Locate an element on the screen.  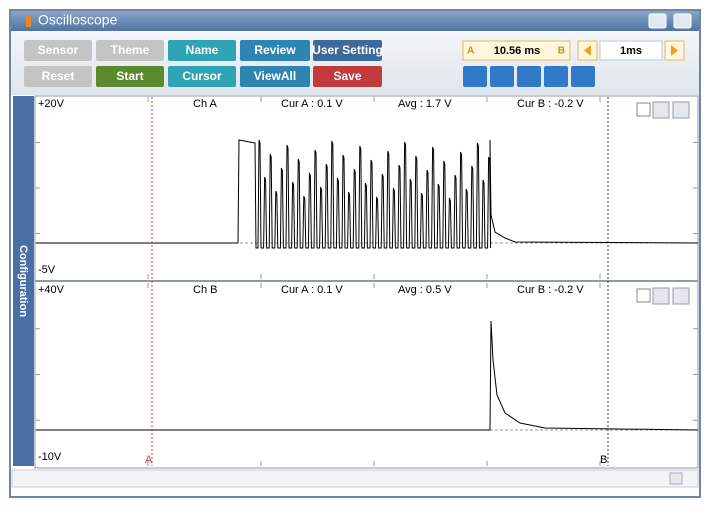
side-tab is located at coordinates (23, 281).